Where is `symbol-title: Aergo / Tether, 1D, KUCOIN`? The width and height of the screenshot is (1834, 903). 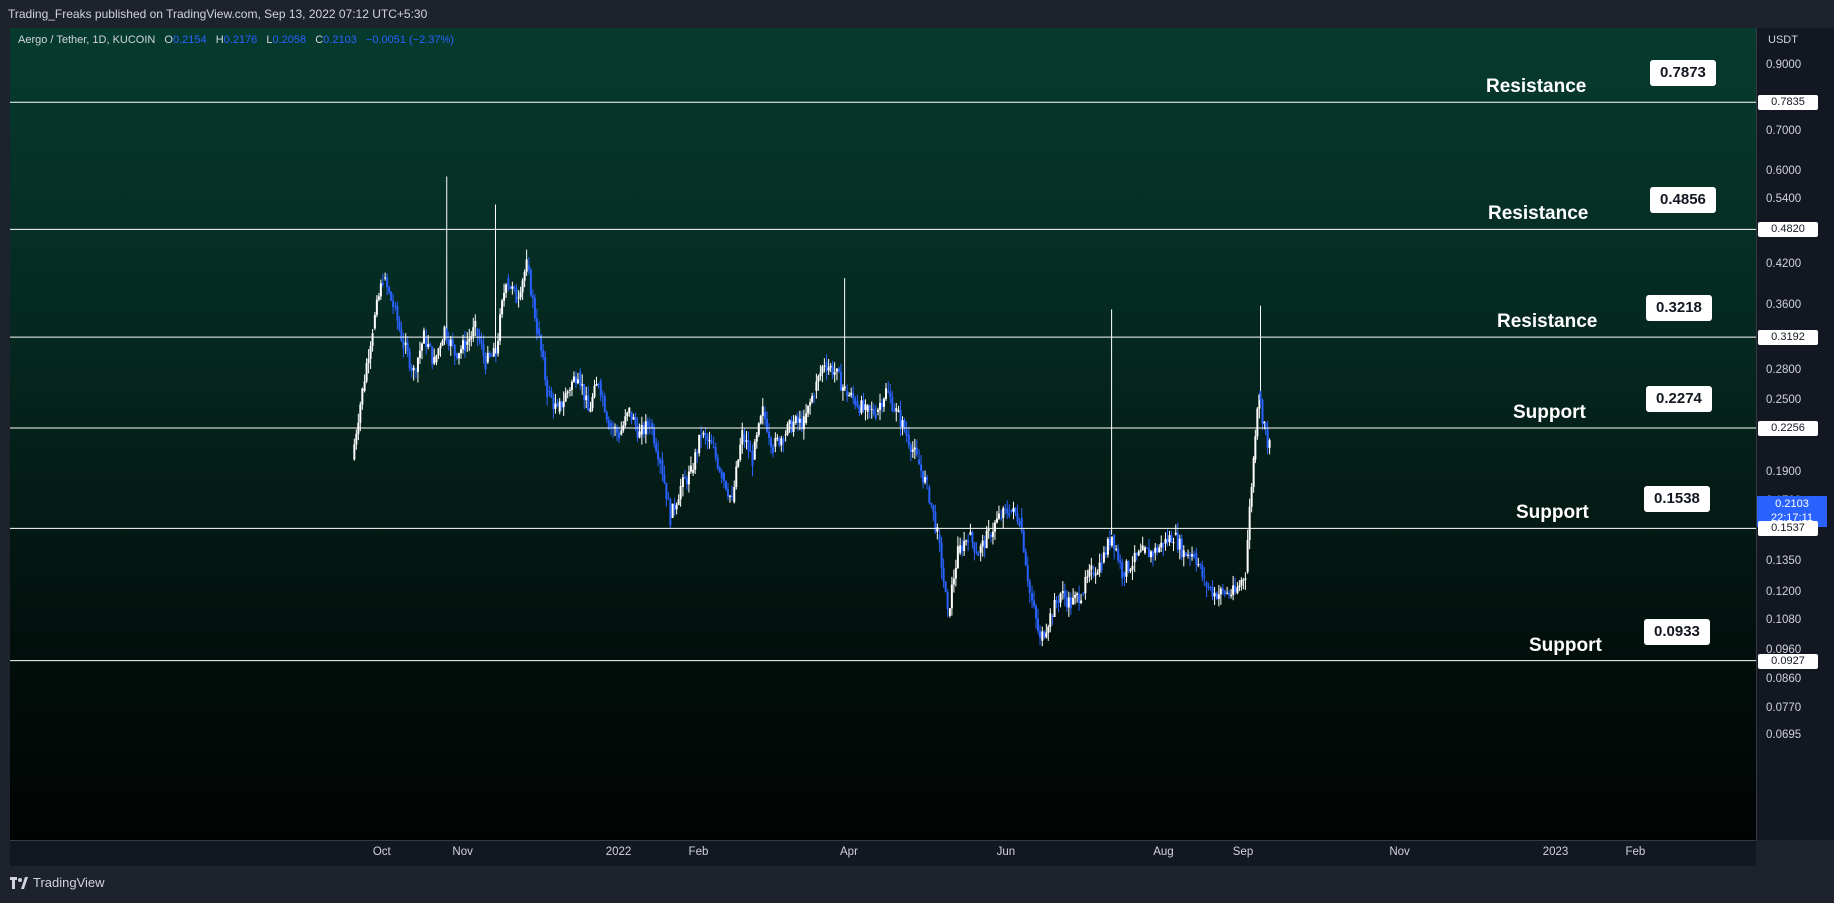
symbol-title: Aergo / Tether, 1D, KUCOIN is located at coordinates (87, 40).